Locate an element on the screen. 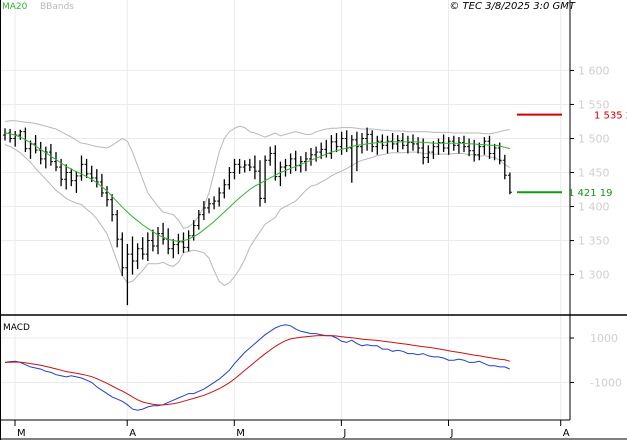  price-tick-label: 1 300 is located at coordinates (594, 275).